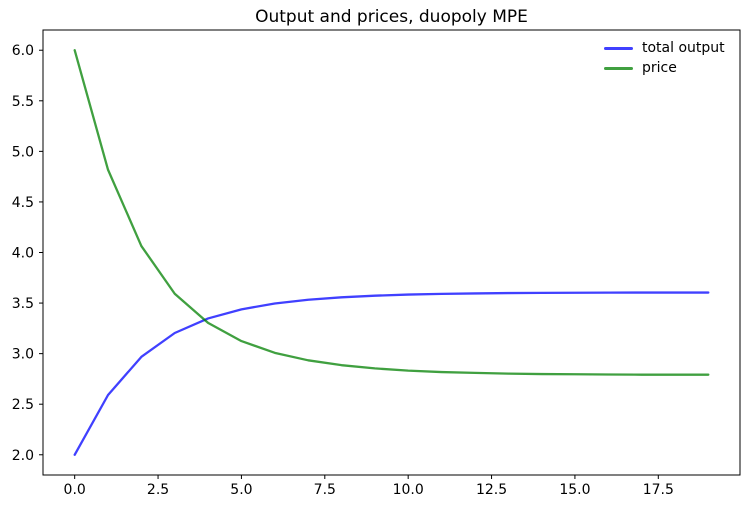  I want to click on legend-line-sample-total-output, so click(618, 48).